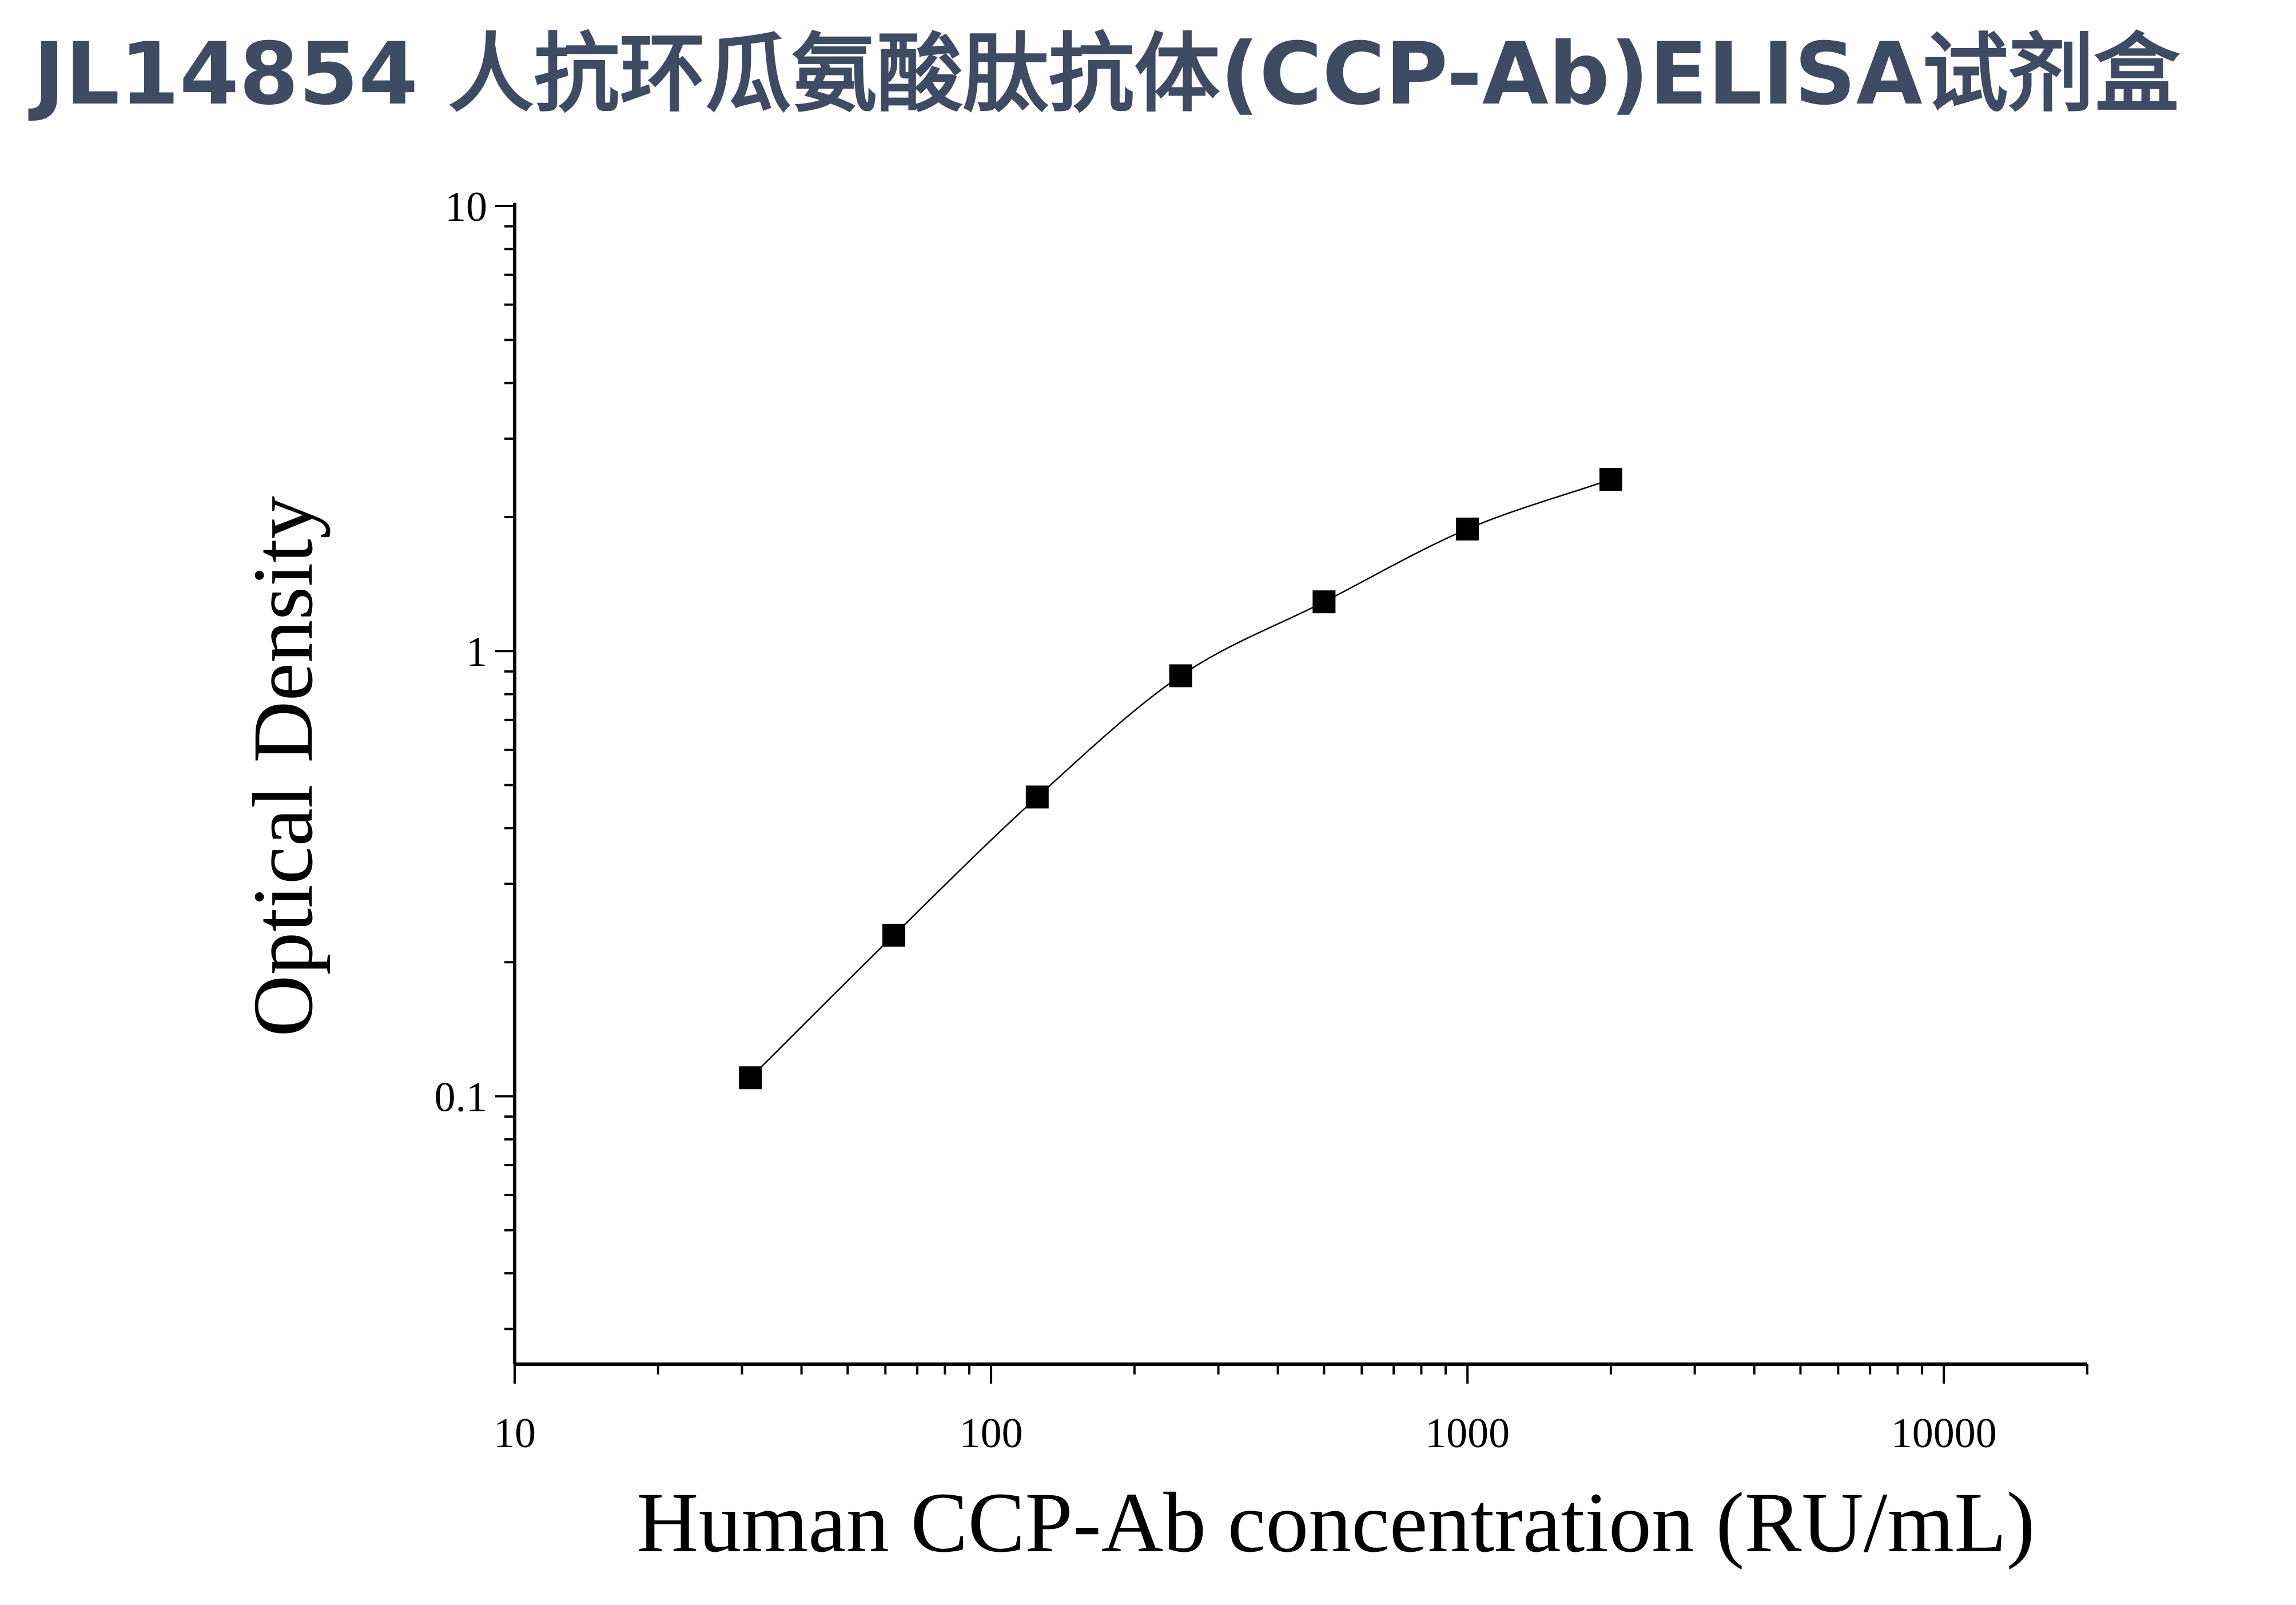  Describe the element at coordinates (476, 652) in the screenshot. I see `y-tick-label: 1` at that location.